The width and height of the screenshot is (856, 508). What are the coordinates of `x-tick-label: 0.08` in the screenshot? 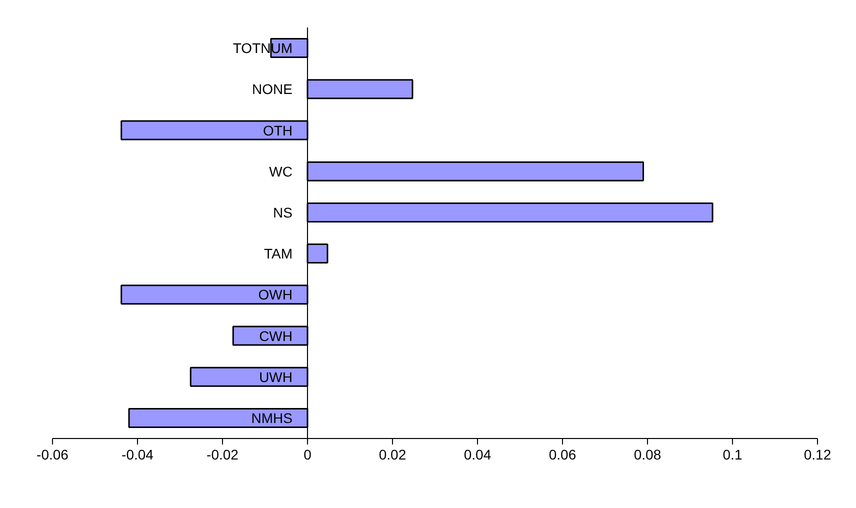 It's located at (648, 454).